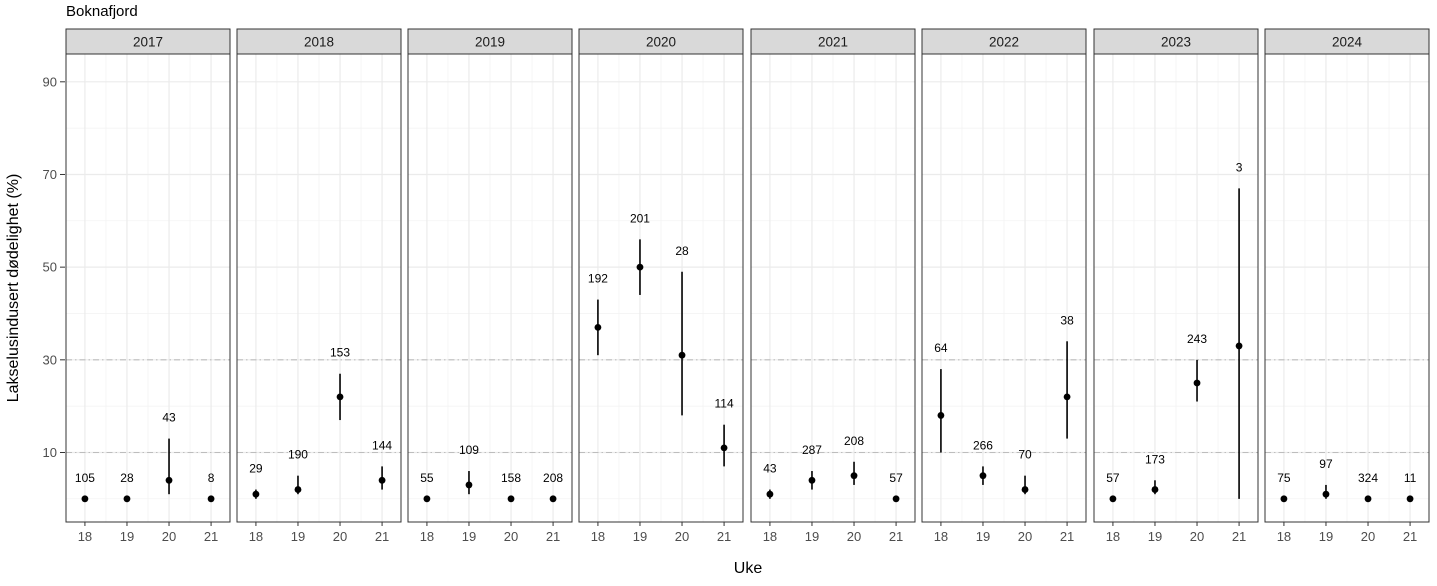 This screenshot has height=586, width=1437. Describe the element at coordinates (661, 42) in the screenshot. I see `facet-strip-label: 2020` at that location.